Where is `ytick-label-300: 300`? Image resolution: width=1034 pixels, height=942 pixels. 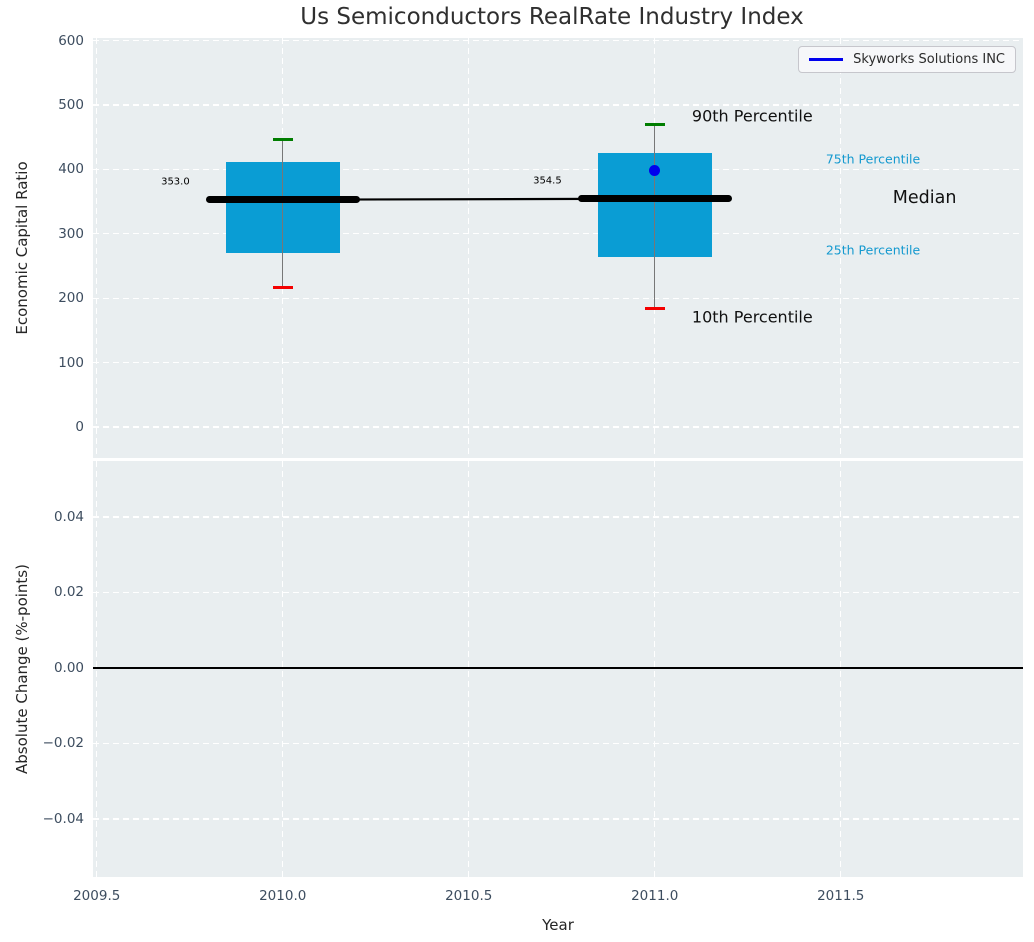 ytick-label-300: 300 is located at coordinates (71, 233).